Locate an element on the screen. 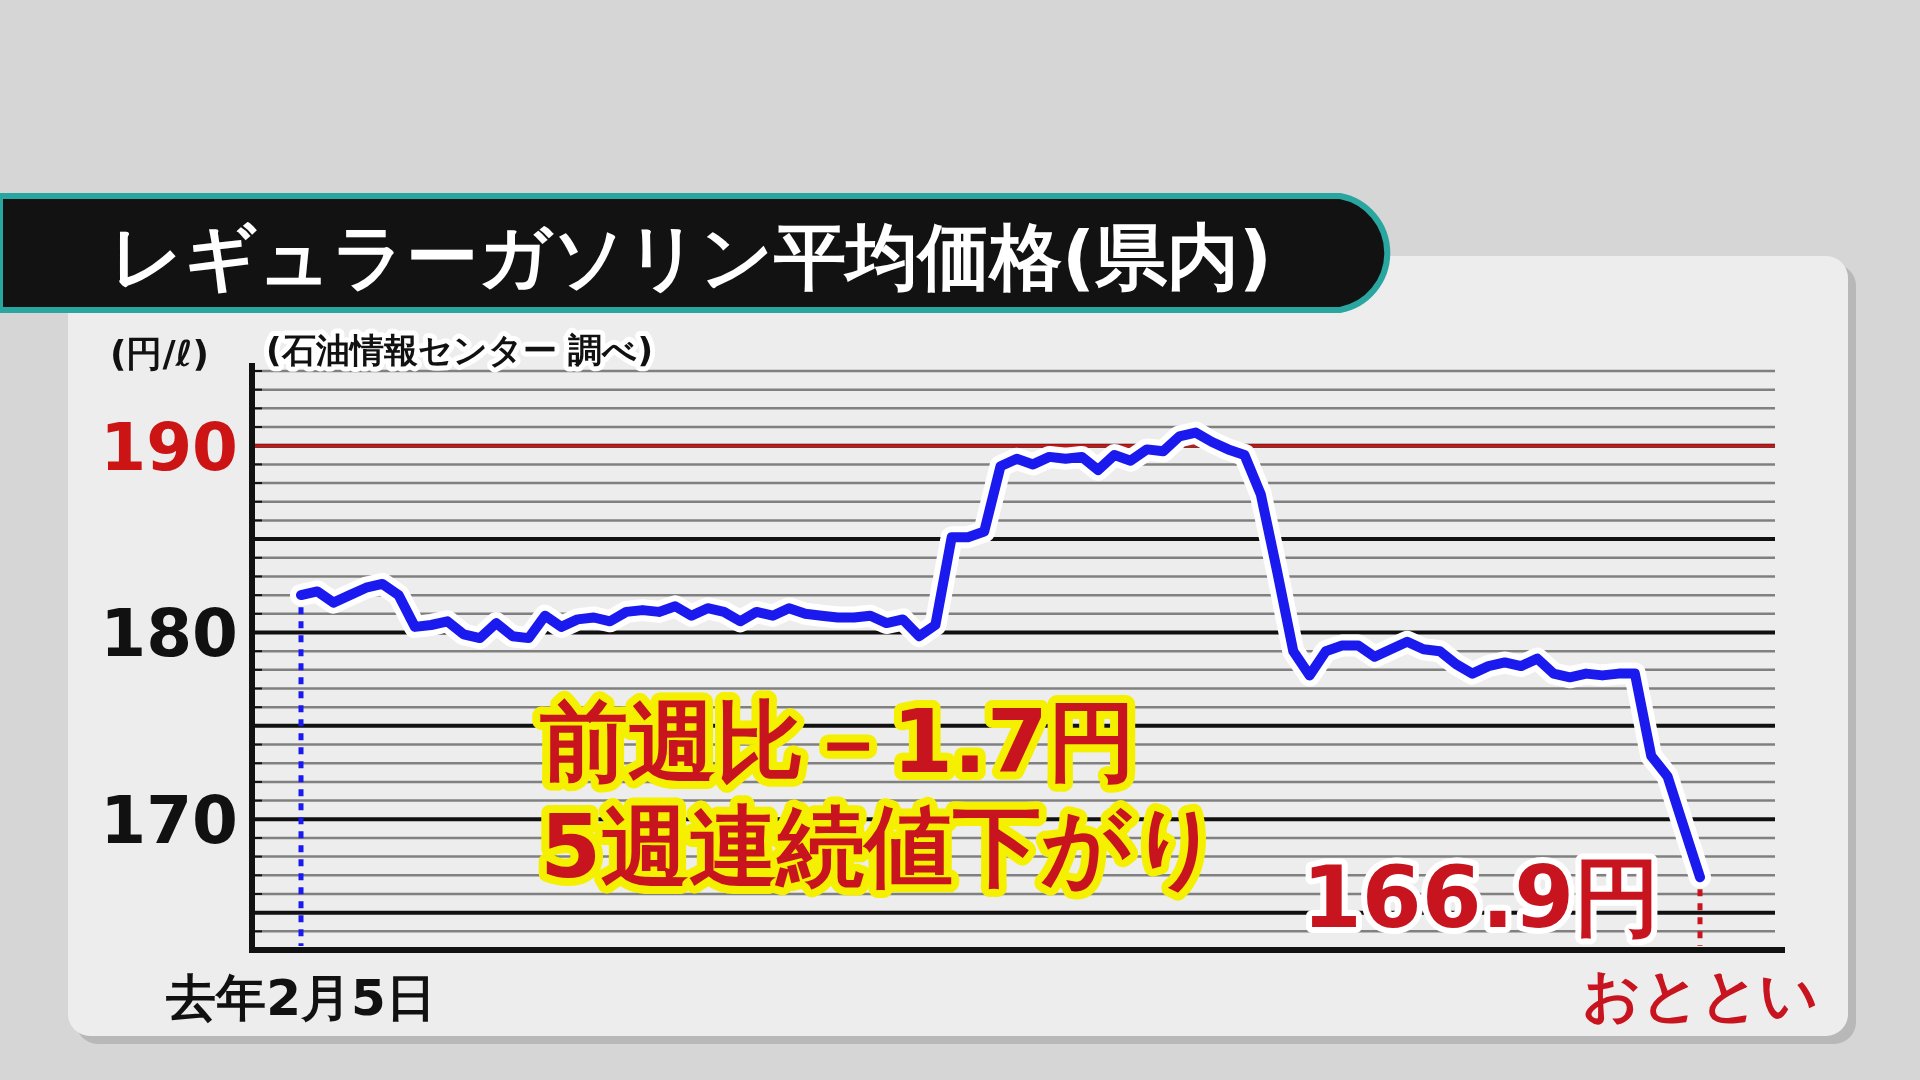 This screenshot has width=1920, height=1080. x-tick-label: 去年2月5日 is located at coordinates (300, 998).